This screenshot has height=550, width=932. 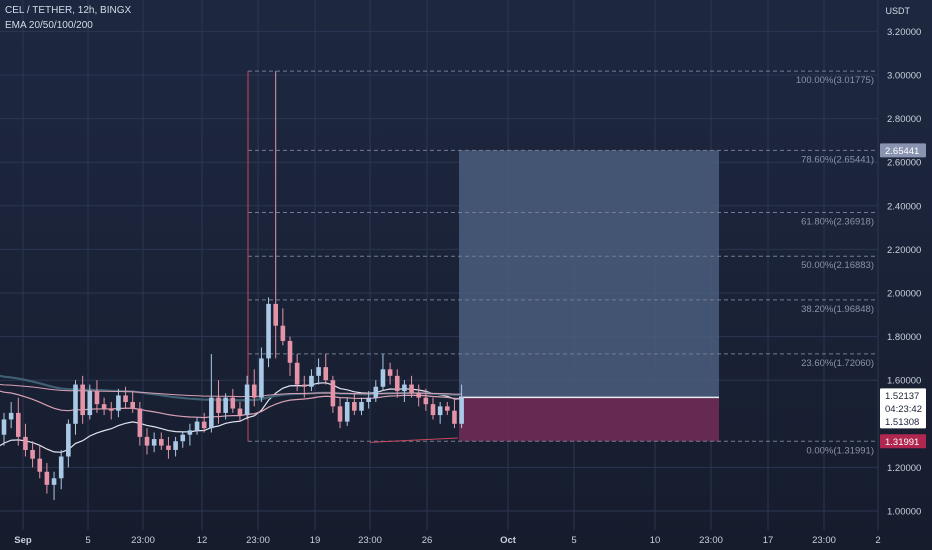 I want to click on target-price-tag-bg, so click(x=903, y=150).